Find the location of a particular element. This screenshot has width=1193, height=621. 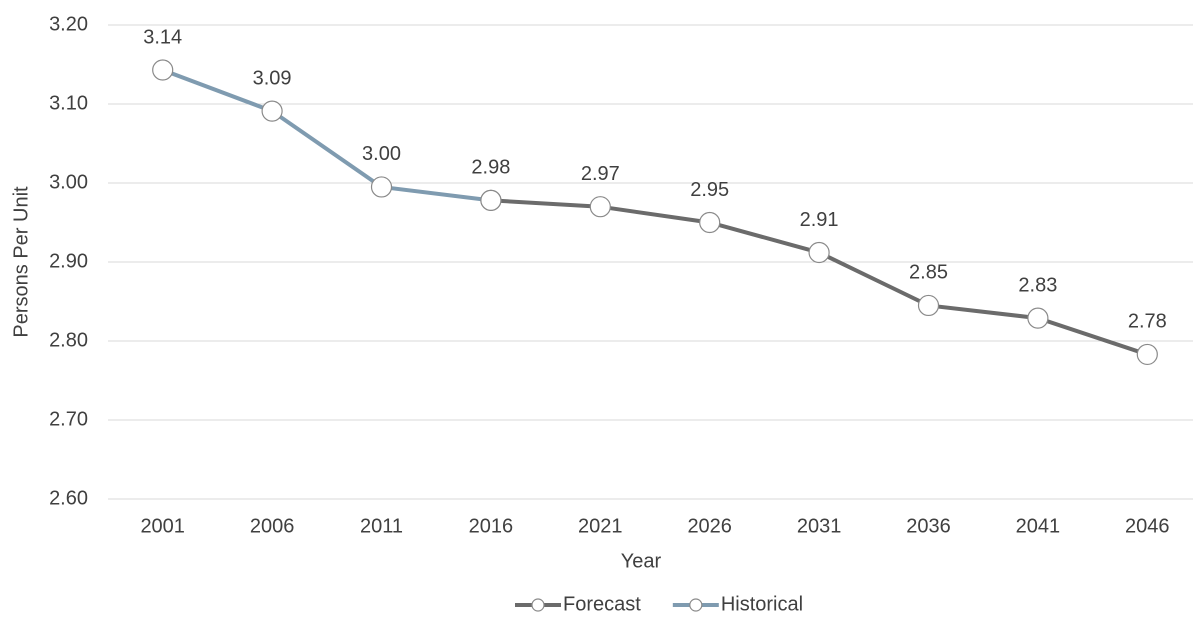

data-label: 2.83 is located at coordinates (1037, 285).